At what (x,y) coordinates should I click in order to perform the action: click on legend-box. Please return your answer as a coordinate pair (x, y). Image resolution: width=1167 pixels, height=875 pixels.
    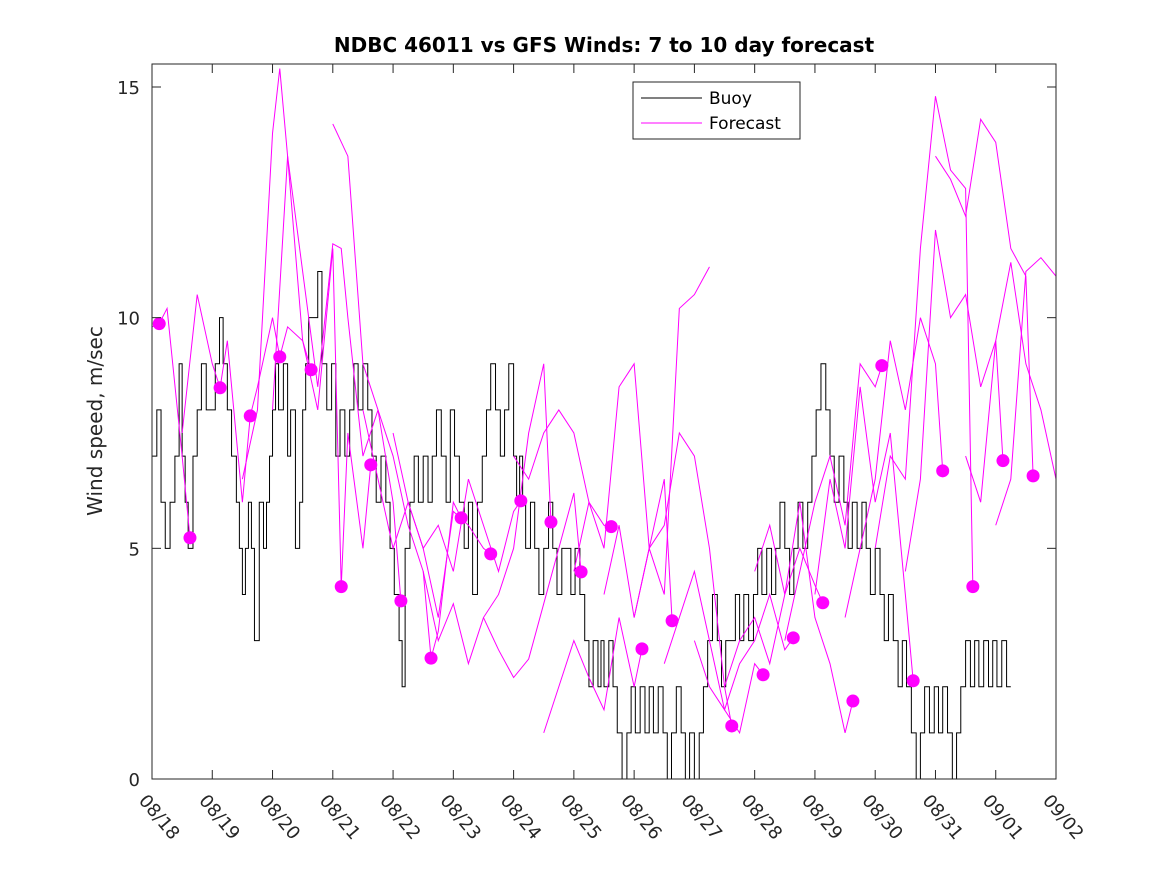
    Looking at the image, I should click on (716, 110).